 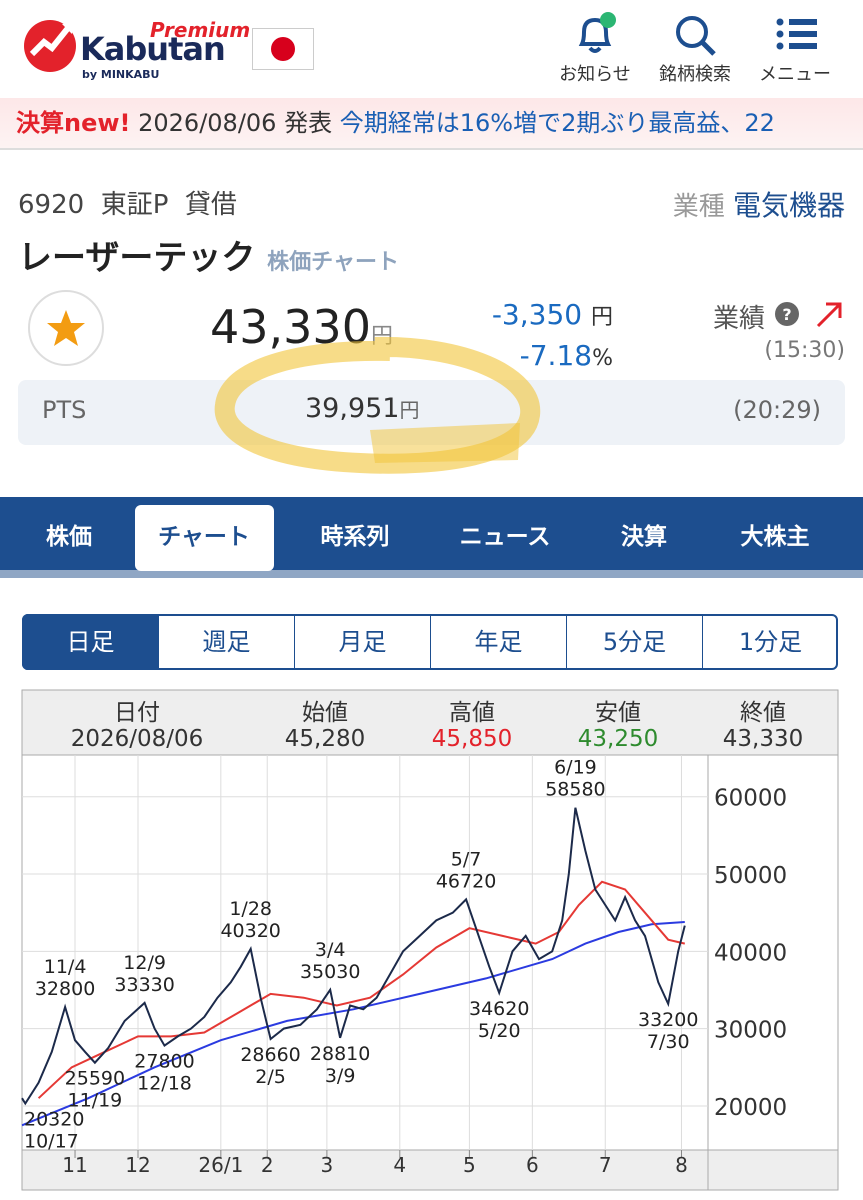 I want to click on menu: メニュー, so click(x=795, y=74).